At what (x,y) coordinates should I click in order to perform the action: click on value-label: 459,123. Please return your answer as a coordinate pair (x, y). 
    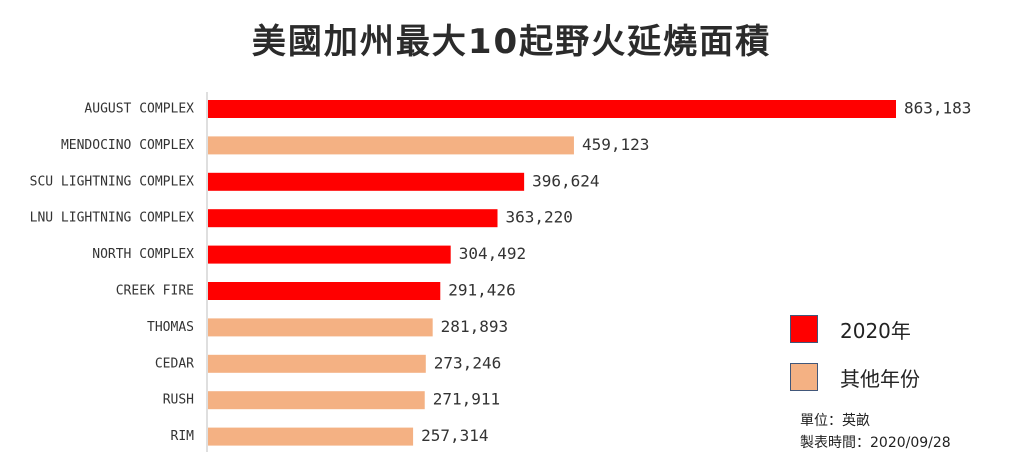
    Looking at the image, I should click on (615, 144).